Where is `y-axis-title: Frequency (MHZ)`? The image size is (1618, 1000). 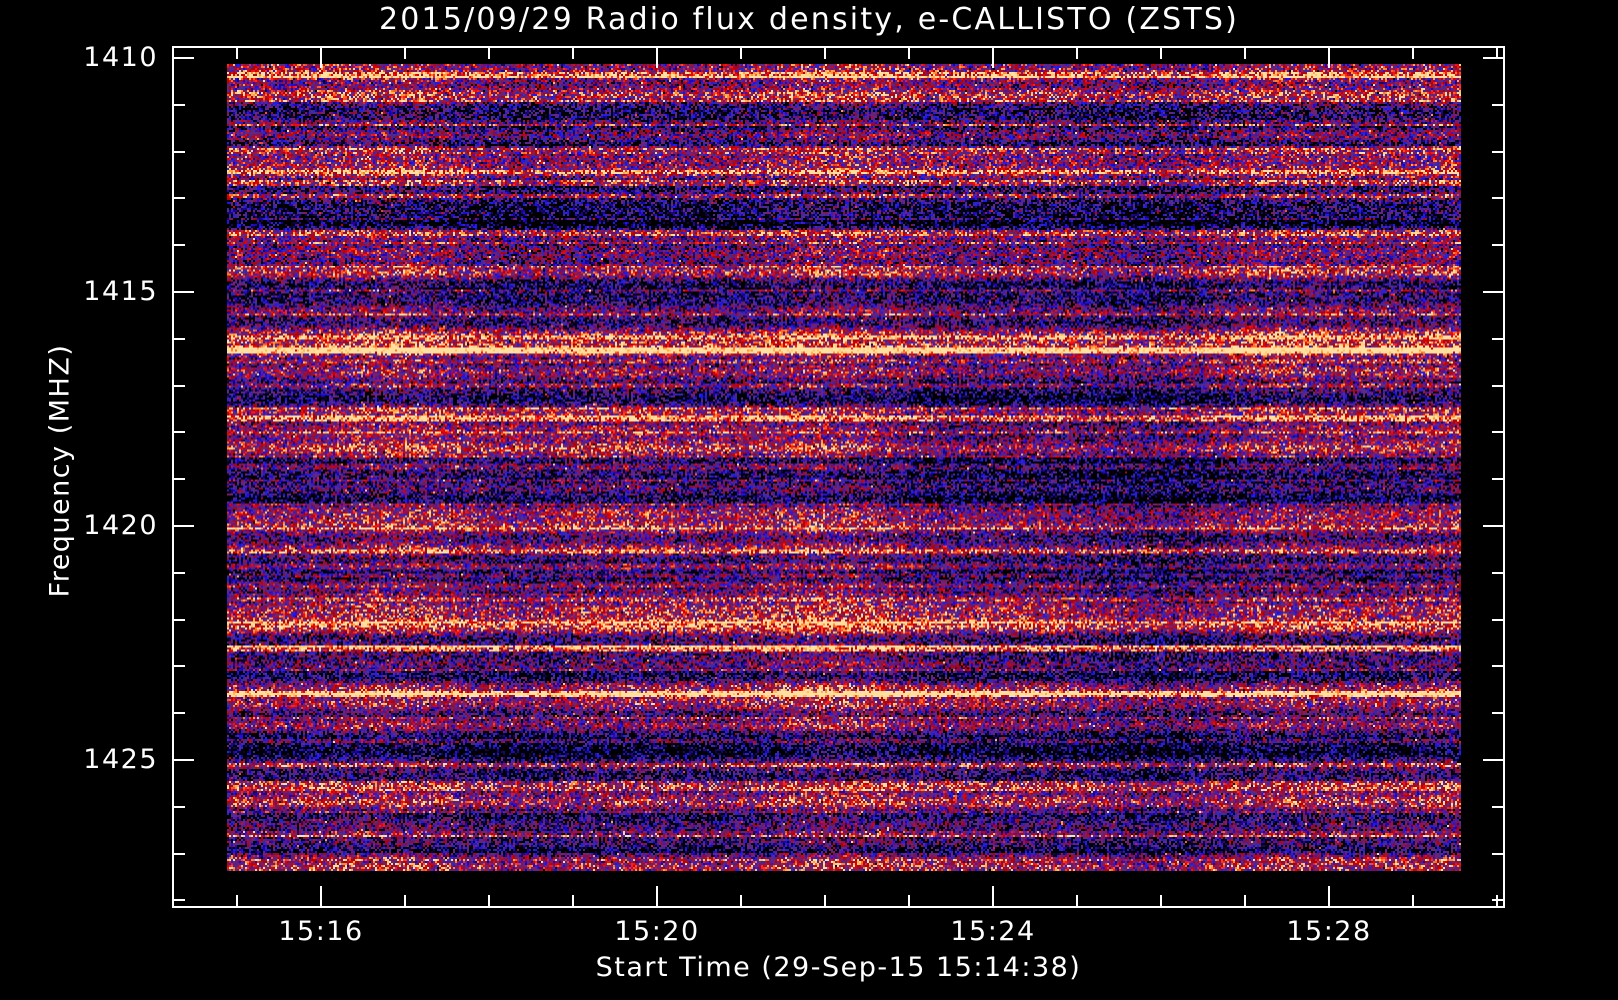
y-axis-title: Frequency (MHZ) is located at coordinates (60, 470).